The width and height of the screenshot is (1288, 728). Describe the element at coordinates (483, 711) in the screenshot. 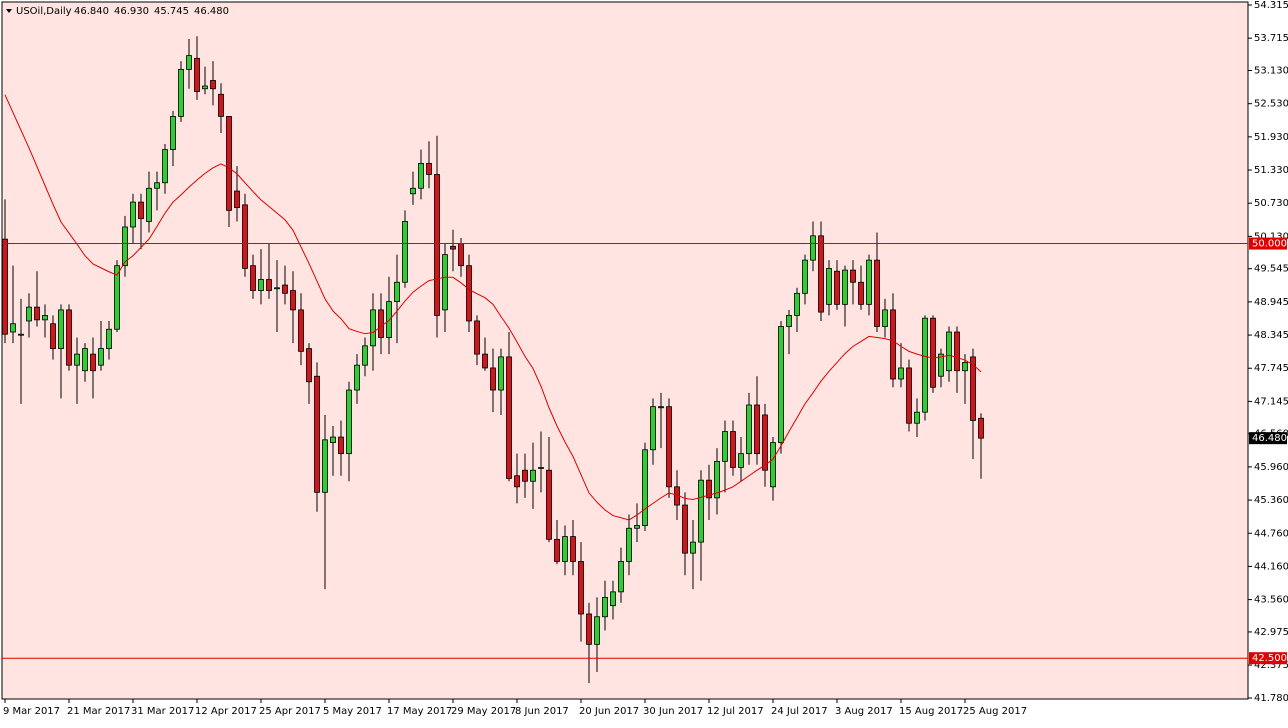

I see `x-tick-label: 29 May 2017` at that location.